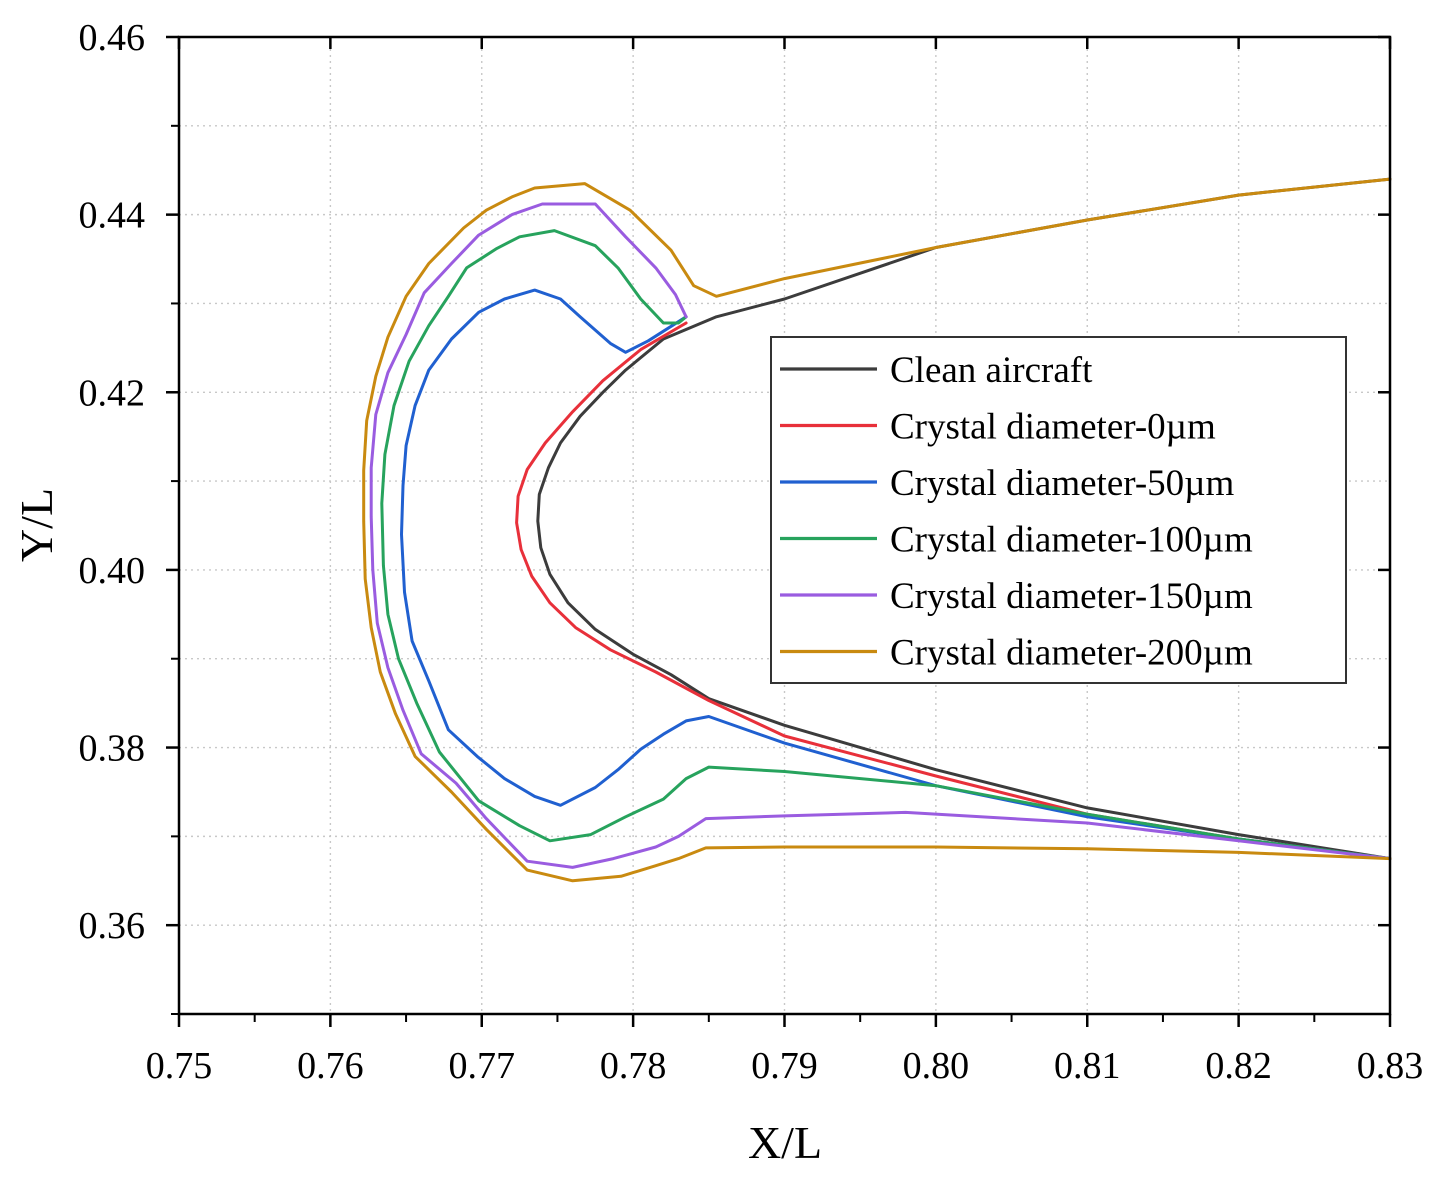  What do you see at coordinates (1238, 1066) in the screenshot?
I see `x-tick-label: 0.82` at bounding box center [1238, 1066].